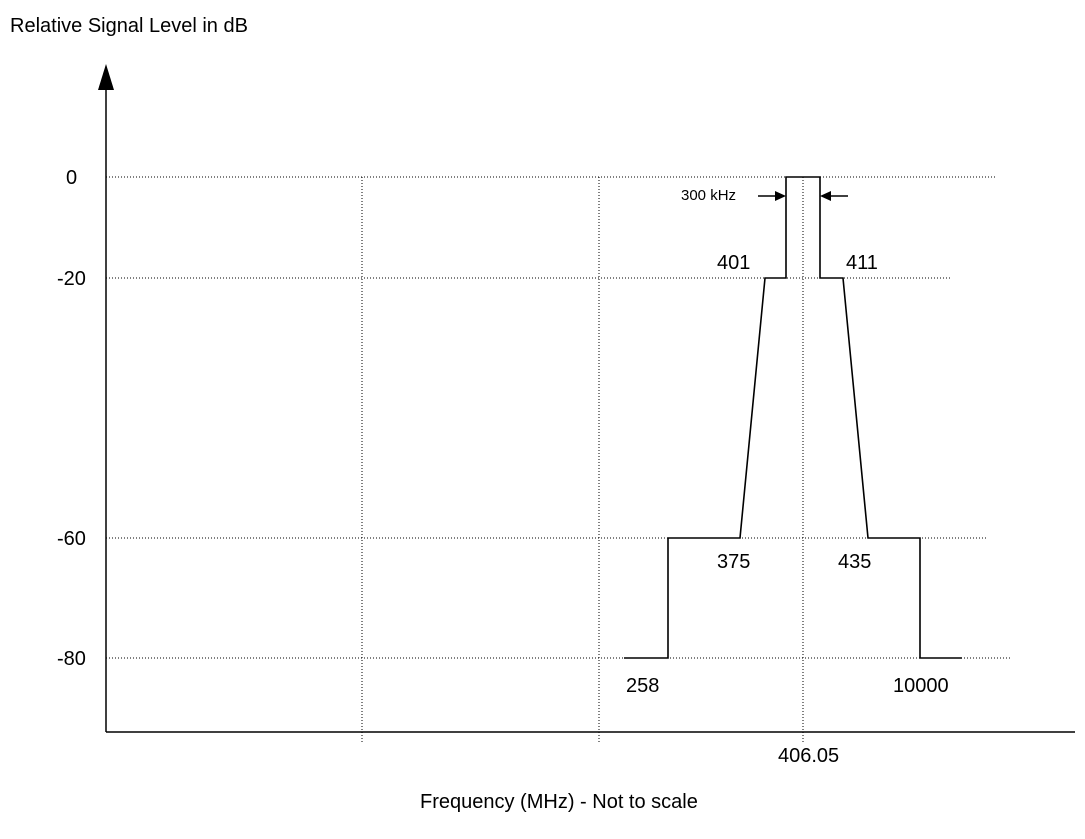  I want to click on point-label-435: 435, so click(854, 562).